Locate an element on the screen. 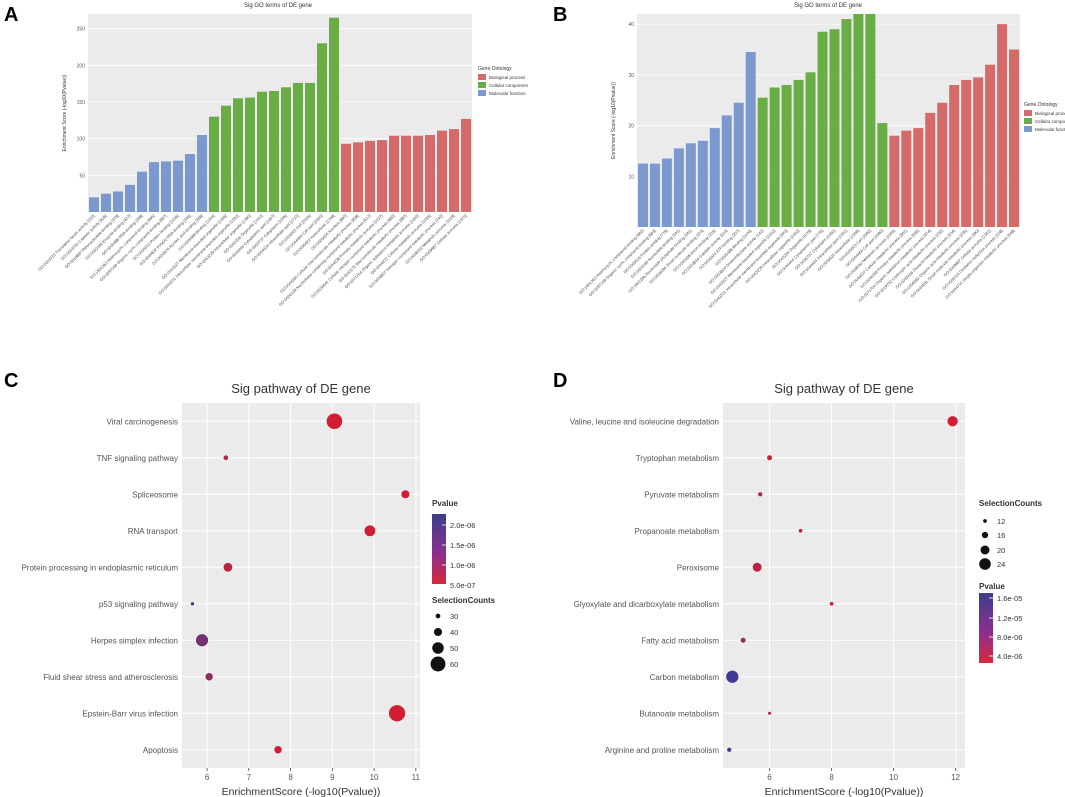 This screenshot has width=1065, height=797. point-arginine-and-proline-metabolism is located at coordinates (729, 749).